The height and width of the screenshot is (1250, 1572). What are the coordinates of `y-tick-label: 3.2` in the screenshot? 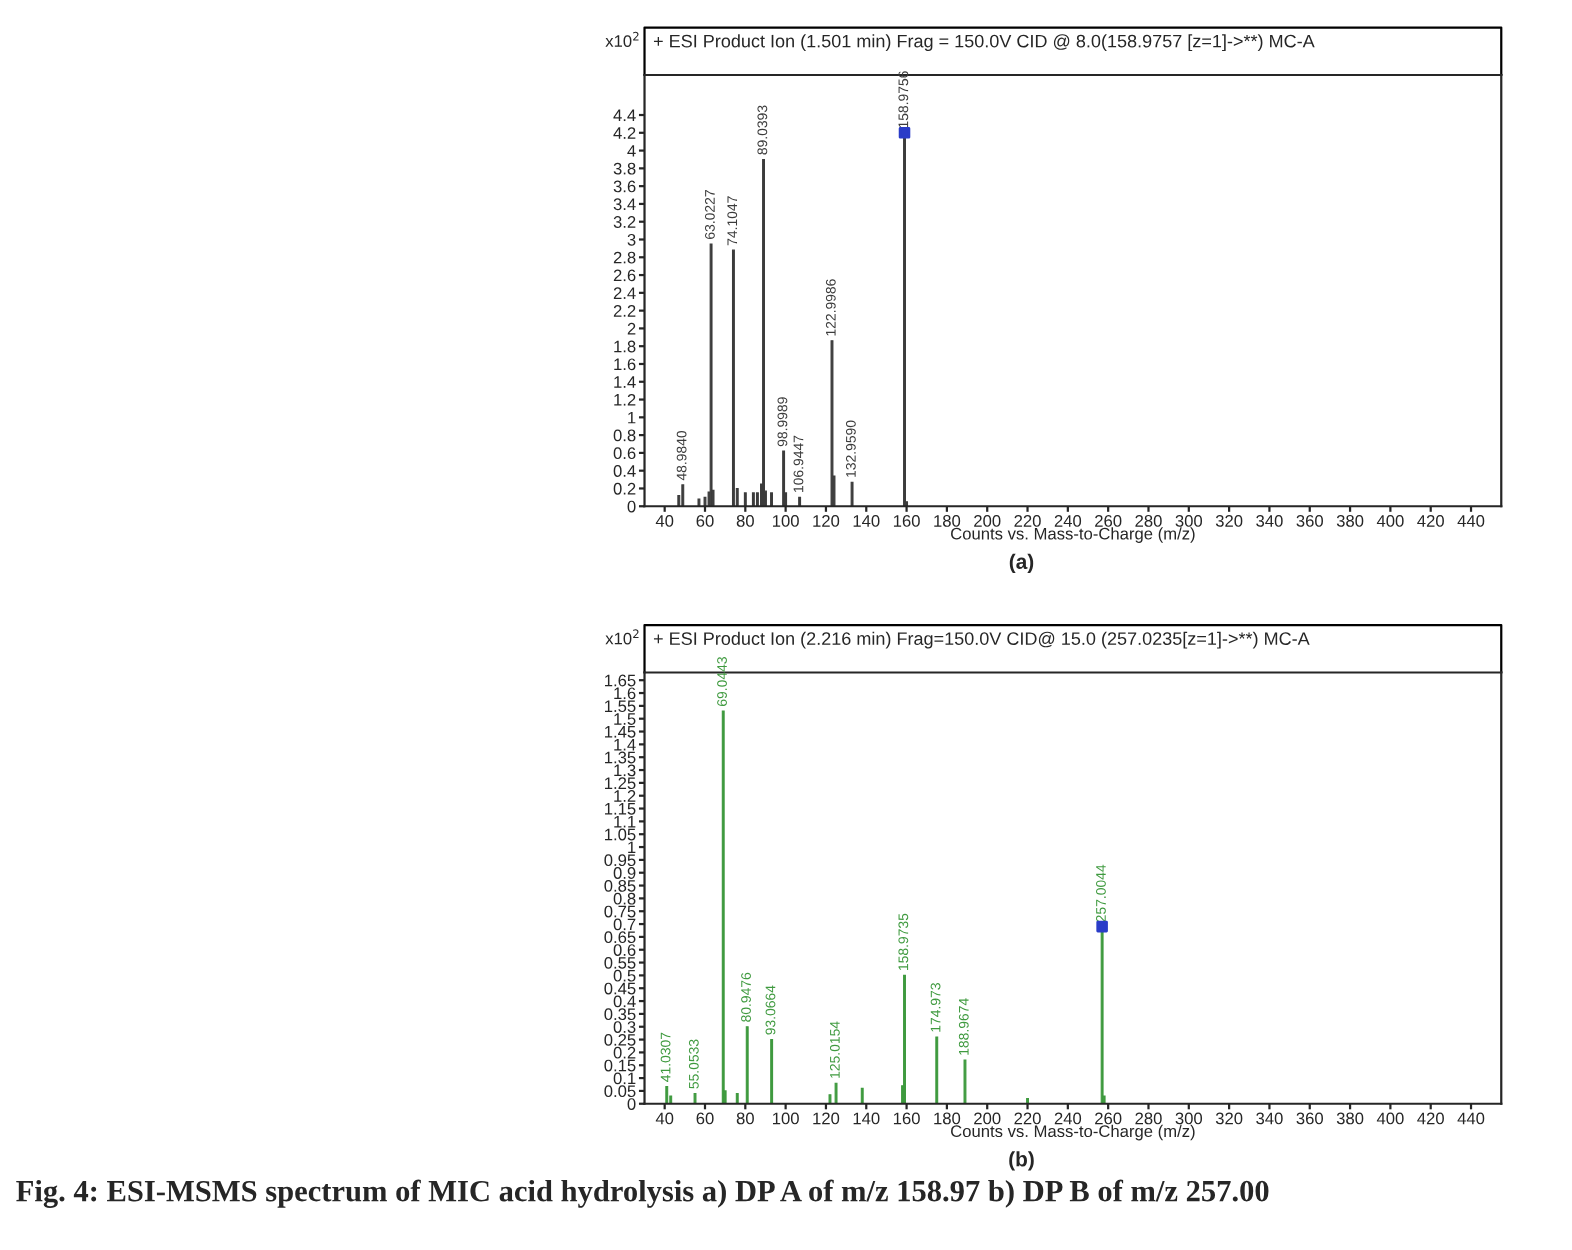 It's located at (624, 222).